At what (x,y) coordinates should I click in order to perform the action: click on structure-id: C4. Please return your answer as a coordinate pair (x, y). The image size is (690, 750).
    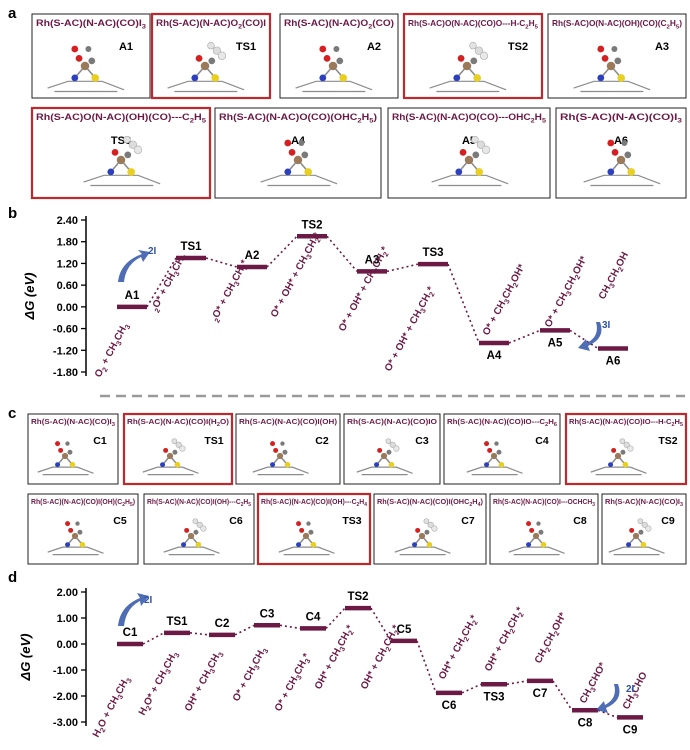
    Looking at the image, I should click on (542, 441).